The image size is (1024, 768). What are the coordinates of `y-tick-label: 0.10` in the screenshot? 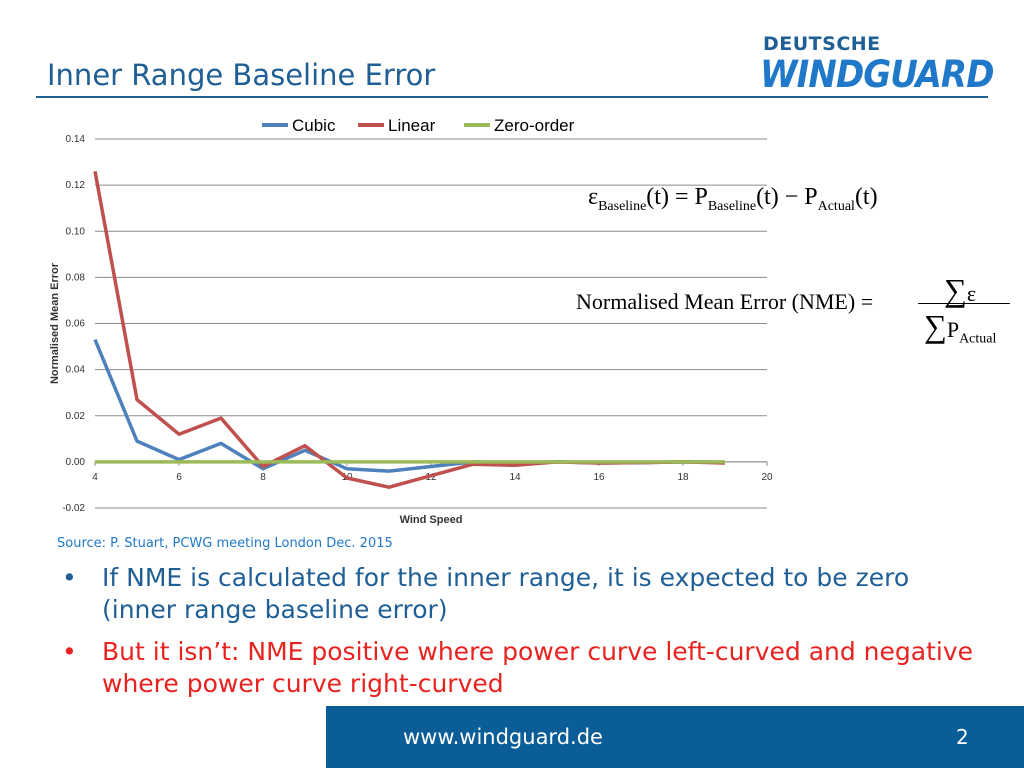 It's located at (76, 231).